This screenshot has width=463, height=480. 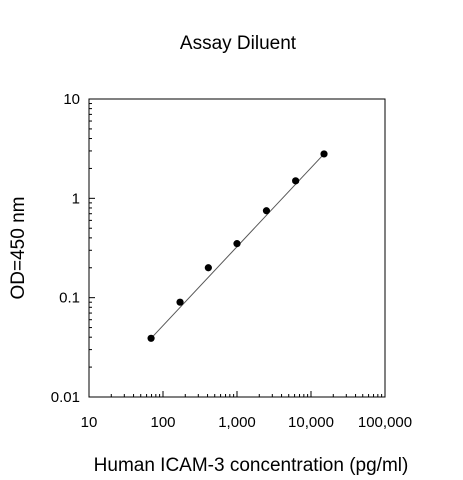 What do you see at coordinates (73, 248) in the screenshot?
I see `y-axis: 0.01 0.1 1 10` at bounding box center [73, 248].